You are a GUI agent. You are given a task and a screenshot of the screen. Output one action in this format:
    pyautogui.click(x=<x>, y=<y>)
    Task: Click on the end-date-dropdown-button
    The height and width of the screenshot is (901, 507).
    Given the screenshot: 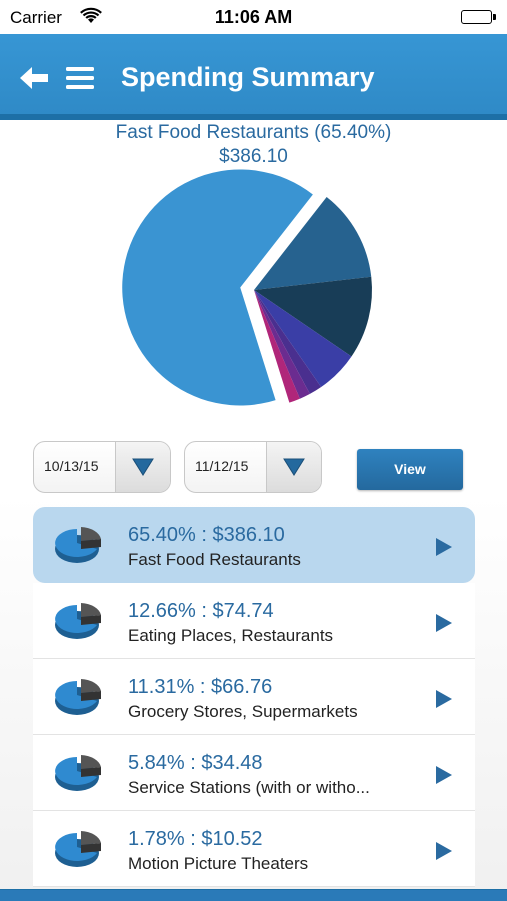 What is the action you would take?
    pyautogui.click(x=293, y=467)
    